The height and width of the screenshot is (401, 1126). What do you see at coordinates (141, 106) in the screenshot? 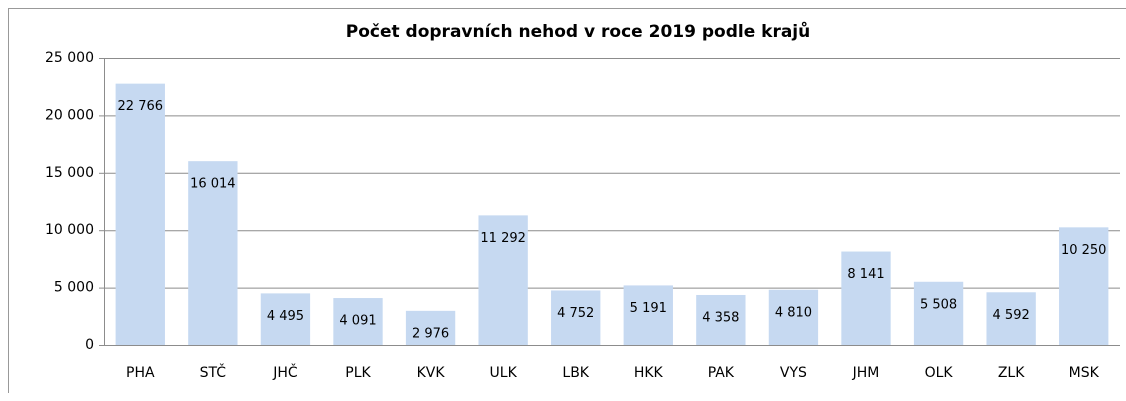
I see `data-label: 22 766` at bounding box center [141, 106].